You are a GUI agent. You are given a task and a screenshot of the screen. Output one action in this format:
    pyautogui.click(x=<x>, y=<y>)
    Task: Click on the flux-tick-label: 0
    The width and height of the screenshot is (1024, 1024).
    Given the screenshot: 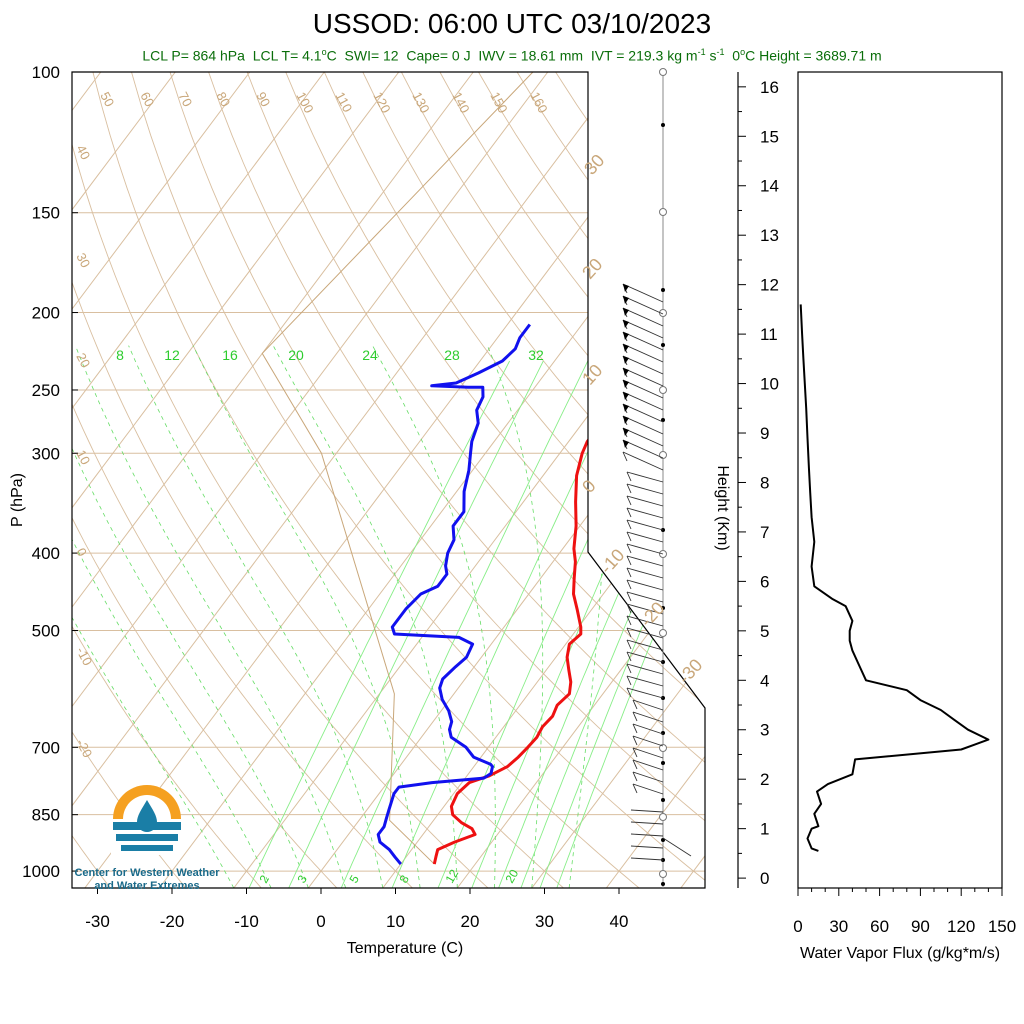 What is the action you would take?
    pyautogui.click(x=797, y=926)
    